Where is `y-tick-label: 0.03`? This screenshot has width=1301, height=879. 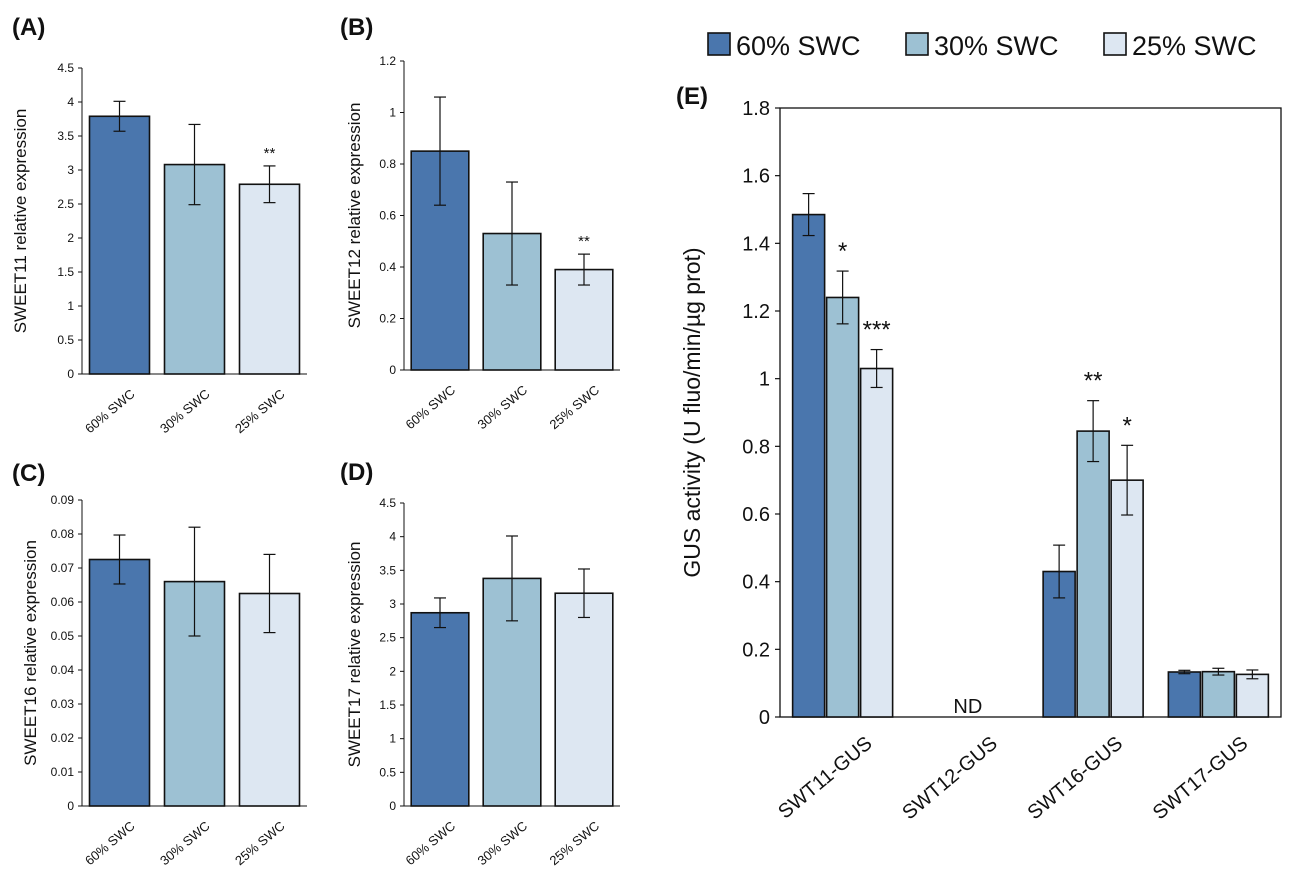 y-tick-label: 0.03 is located at coordinates (63, 704).